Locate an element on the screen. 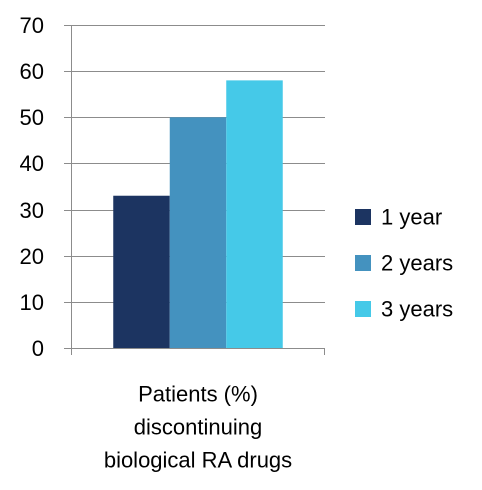  legend-item-1-year: 1 year is located at coordinates (398, 217).